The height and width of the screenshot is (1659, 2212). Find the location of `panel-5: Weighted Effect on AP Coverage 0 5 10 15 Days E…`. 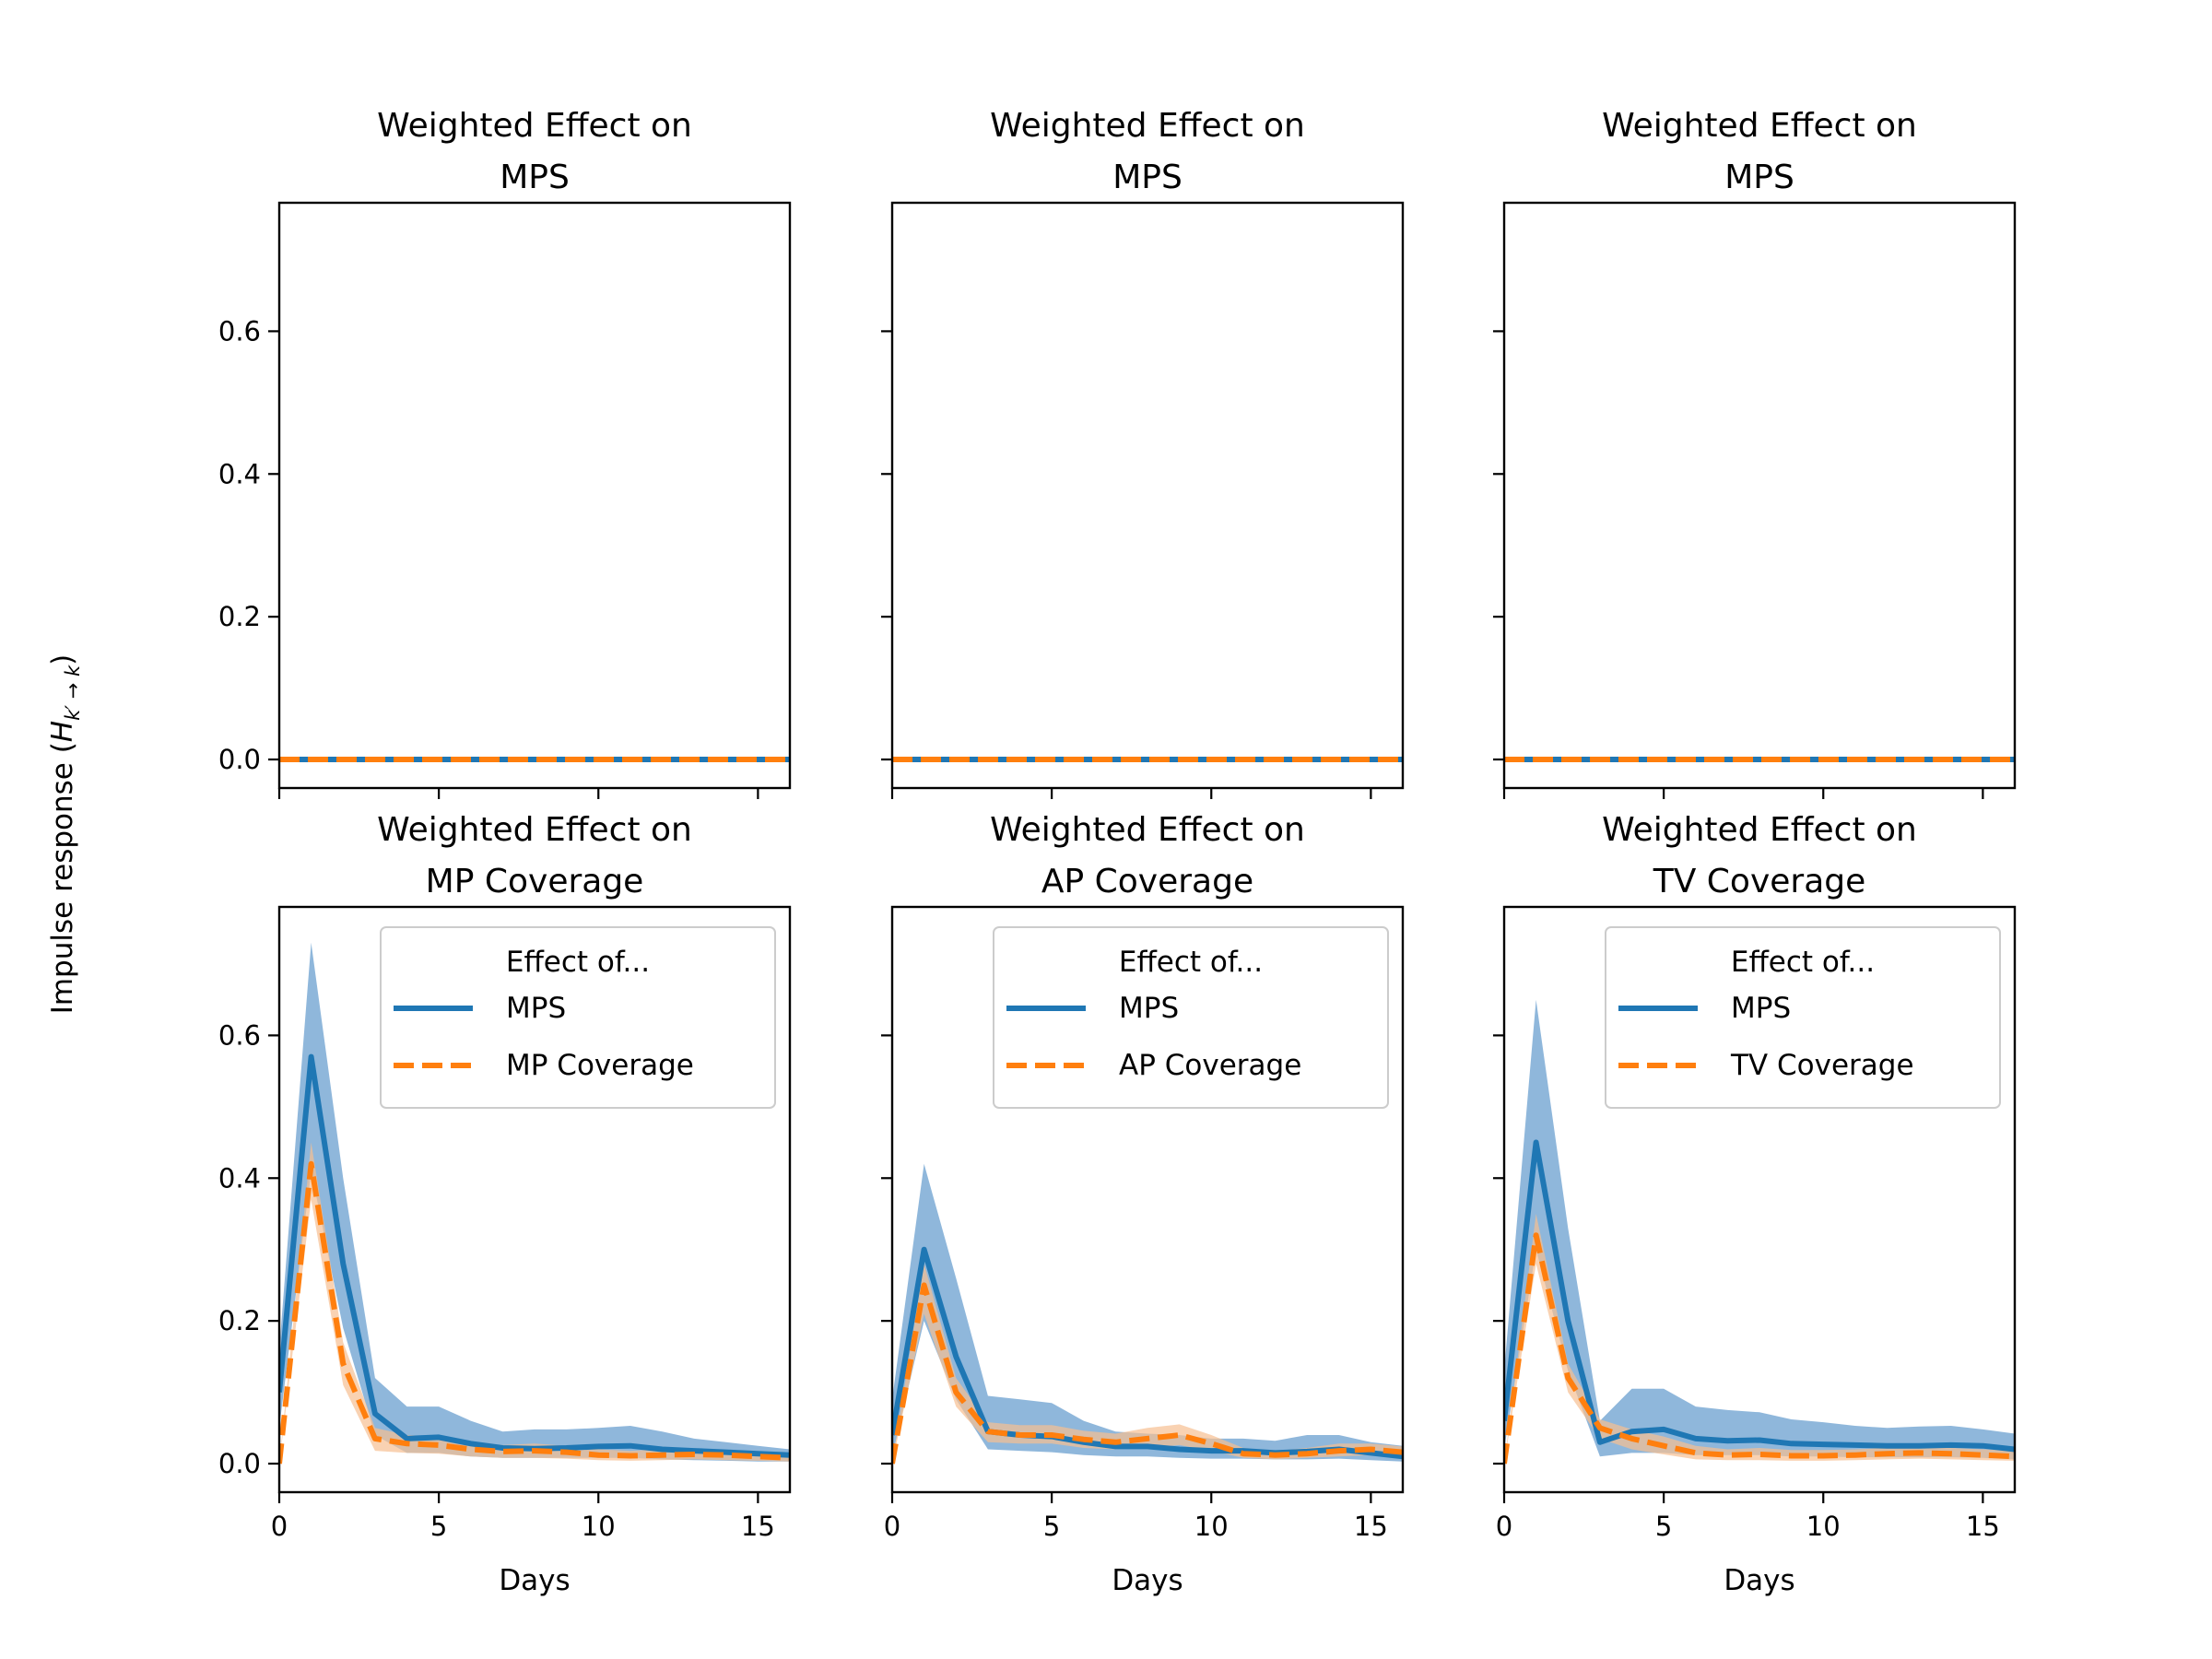

panel-5: Weighted Effect on AP Coverage 0 5 10 15 Days E… is located at coordinates (1143, 1204).